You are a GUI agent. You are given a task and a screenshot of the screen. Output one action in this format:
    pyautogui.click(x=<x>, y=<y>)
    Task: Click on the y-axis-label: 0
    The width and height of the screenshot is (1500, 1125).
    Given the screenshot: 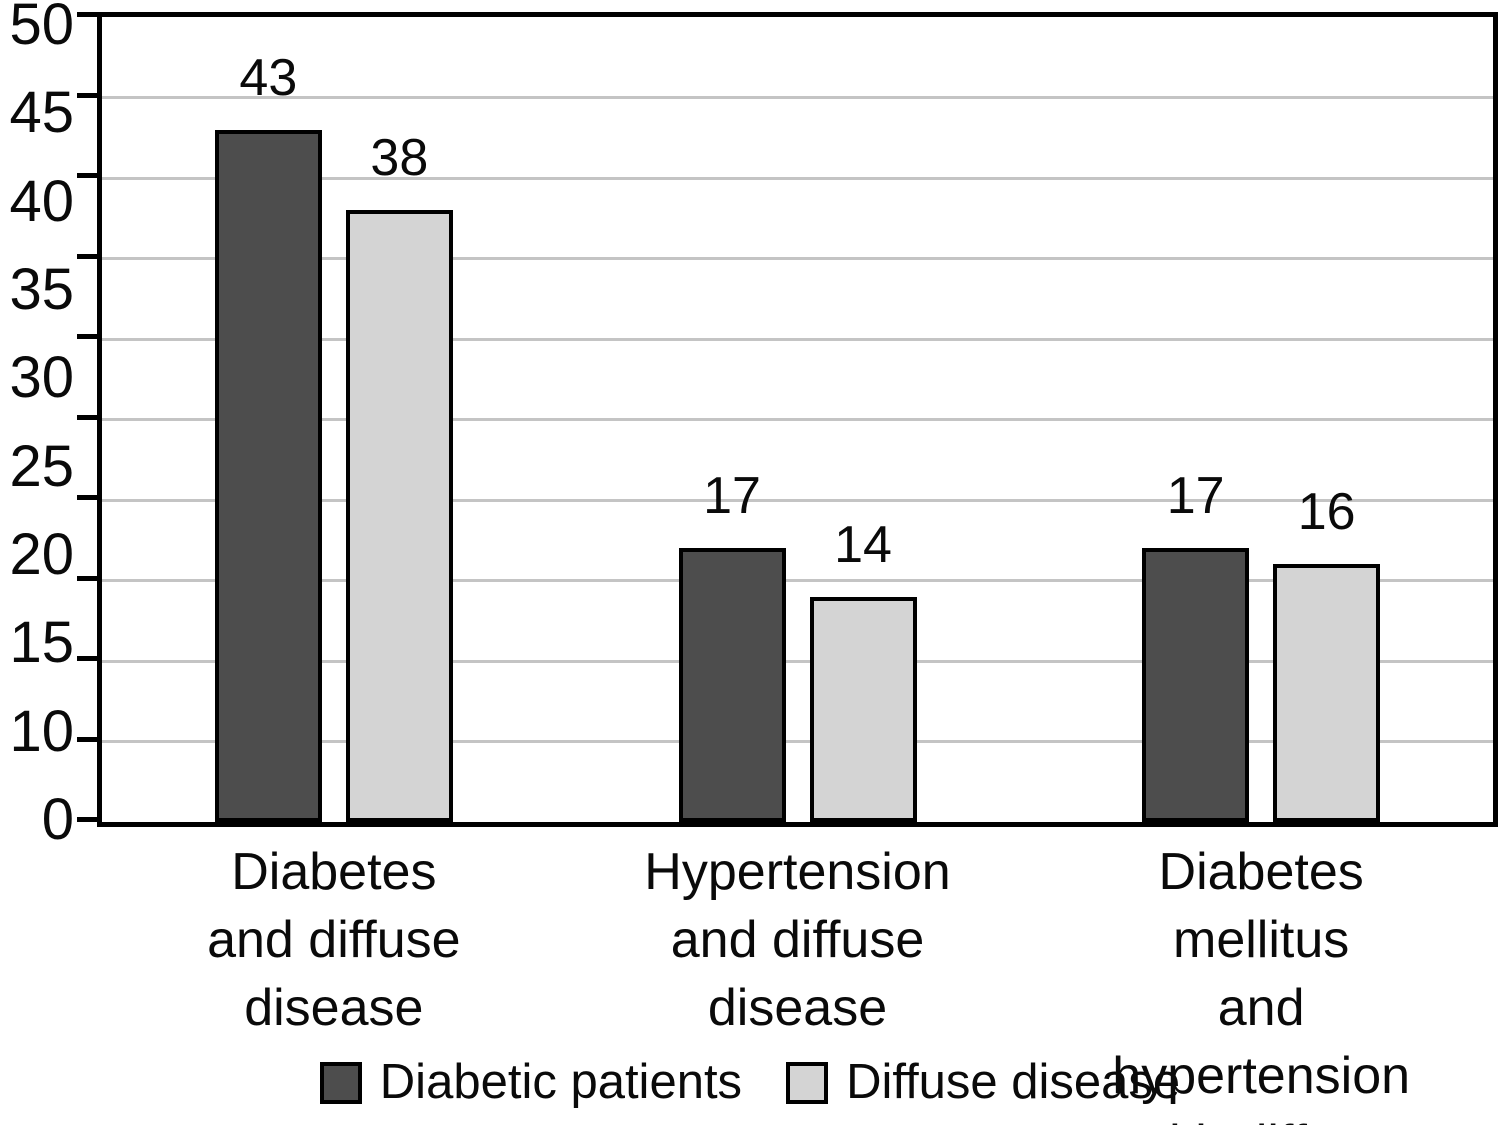 What is the action you would take?
    pyautogui.click(x=57, y=819)
    